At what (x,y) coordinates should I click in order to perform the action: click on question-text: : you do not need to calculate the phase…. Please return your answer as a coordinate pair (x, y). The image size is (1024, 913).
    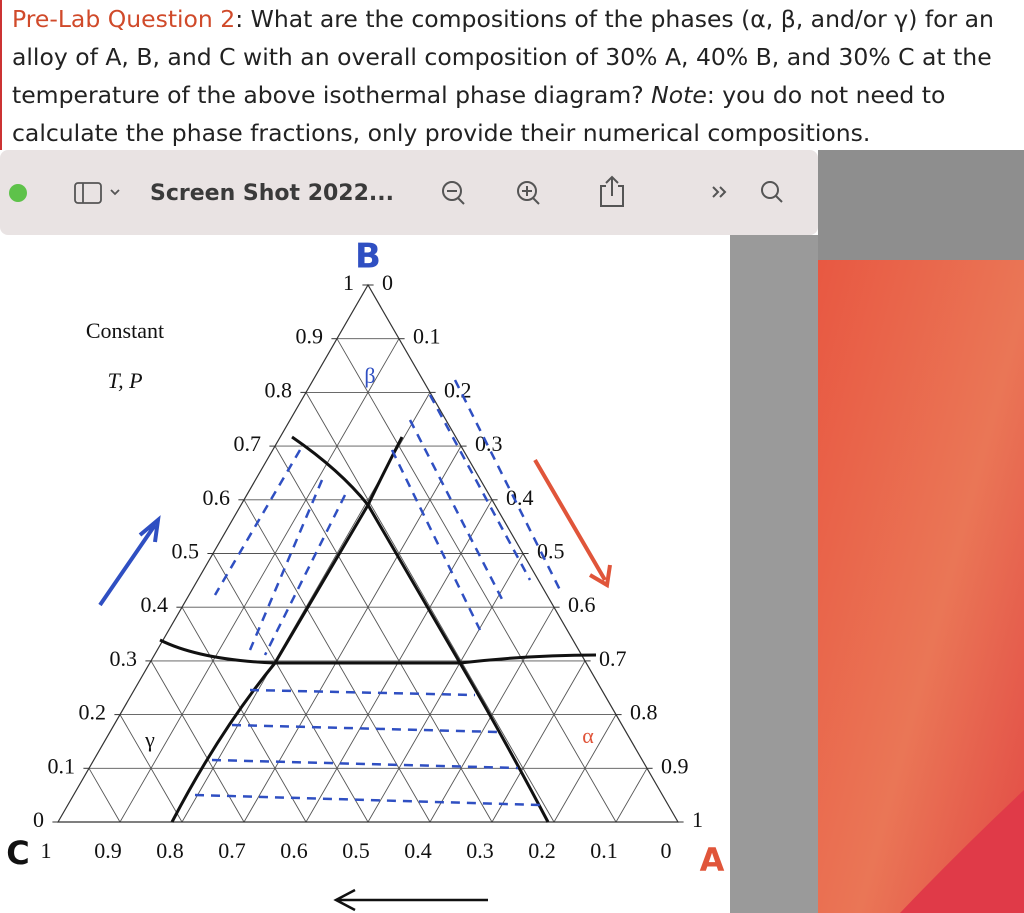
    Looking at the image, I should click on (479, 114).